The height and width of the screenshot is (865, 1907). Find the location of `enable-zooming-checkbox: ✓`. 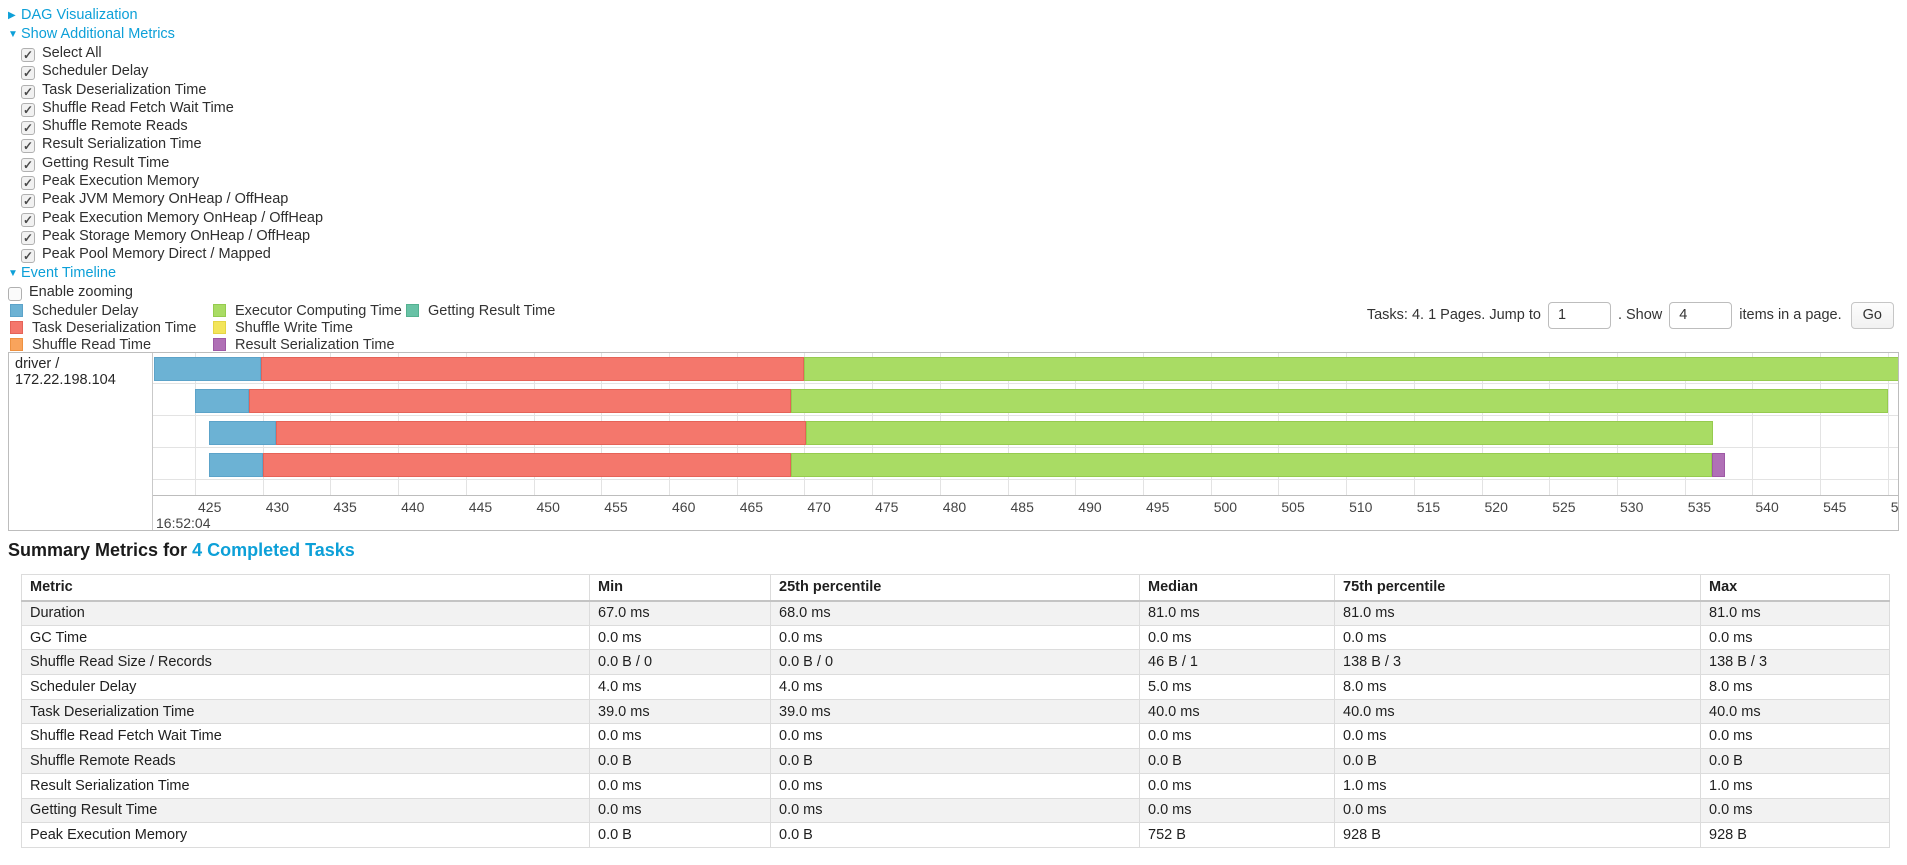

enable-zooming-checkbox: ✓ is located at coordinates (15, 293).